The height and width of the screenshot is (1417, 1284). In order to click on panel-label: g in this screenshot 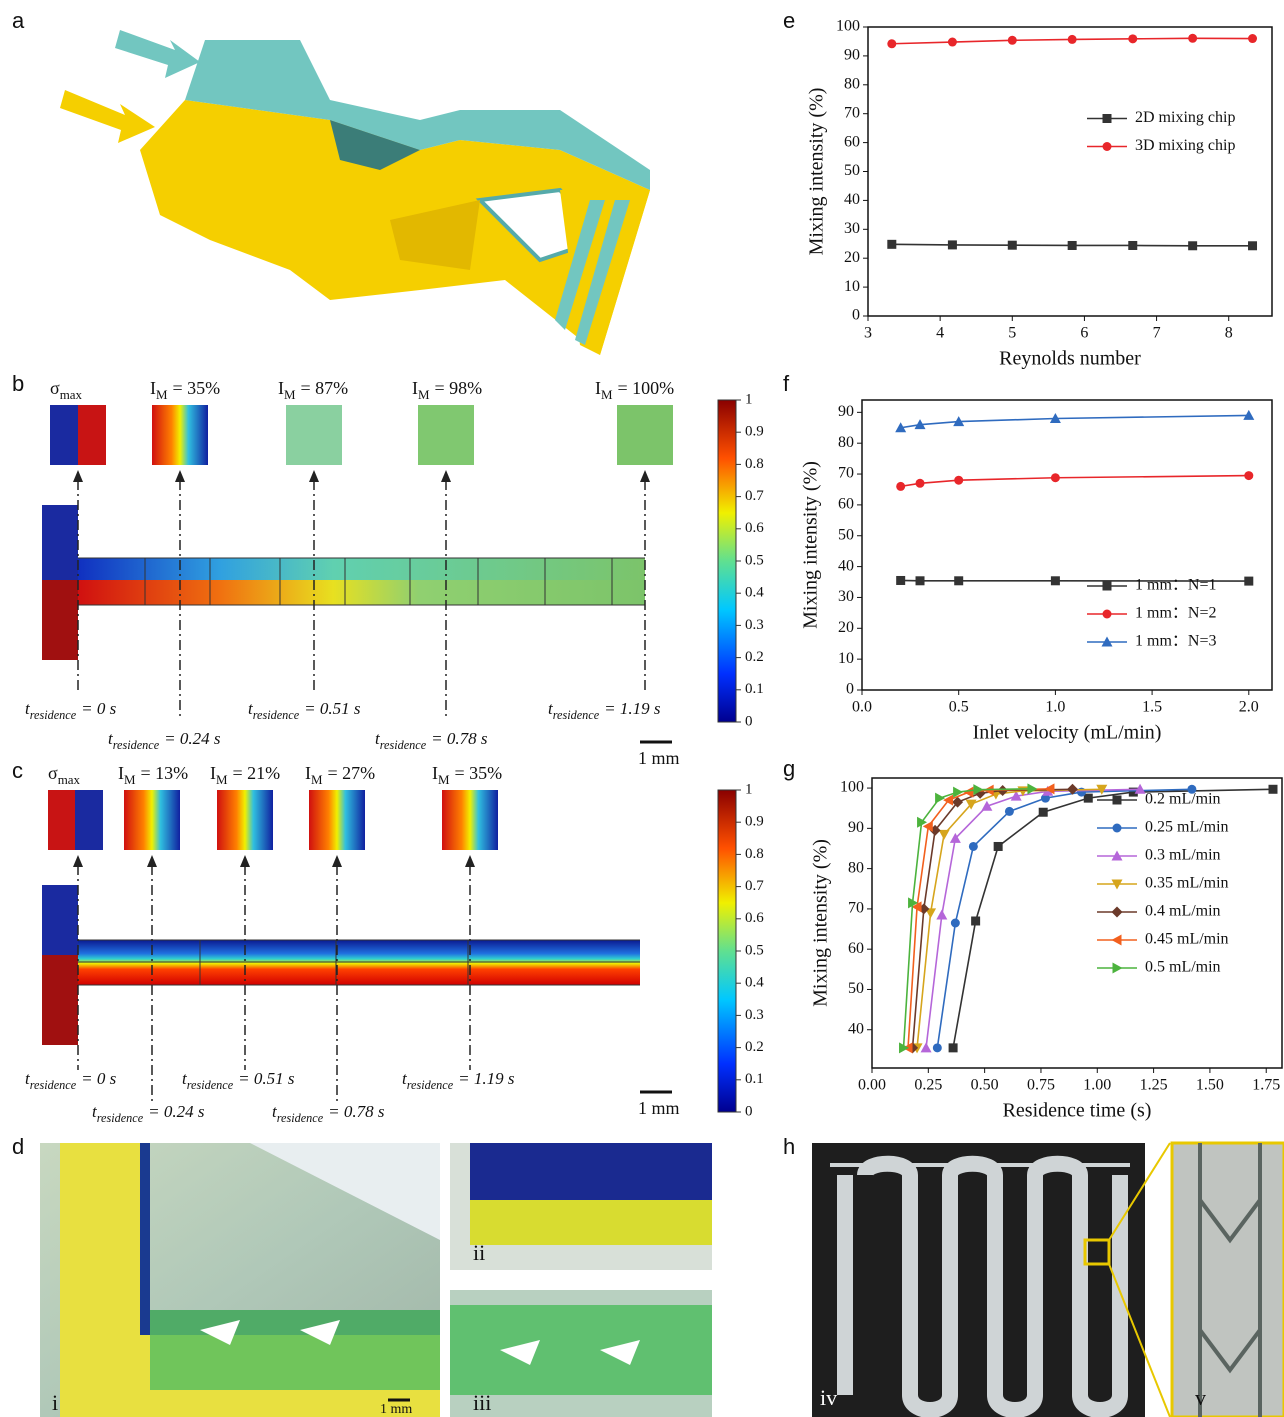, I will do `click(789, 768)`.